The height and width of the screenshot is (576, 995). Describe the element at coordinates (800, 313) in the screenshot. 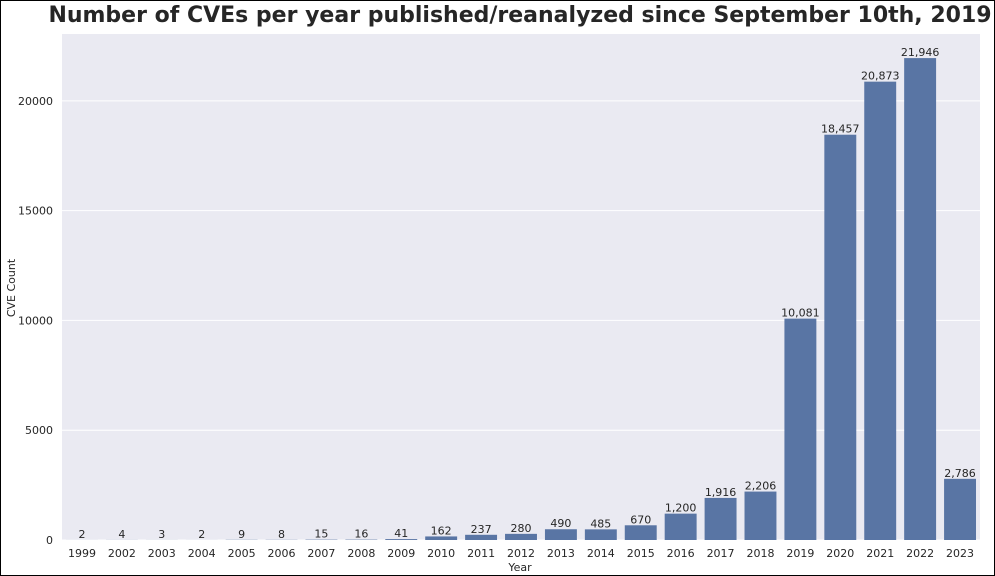

I see `bar-value-label: 10,081` at that location.